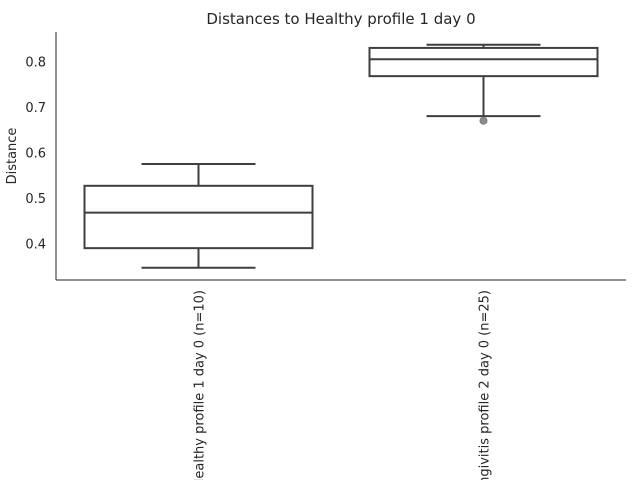  Describe the element at coordinates (35, 245) in the screenshot. I see `y-tick-label: 0.4` at that location.